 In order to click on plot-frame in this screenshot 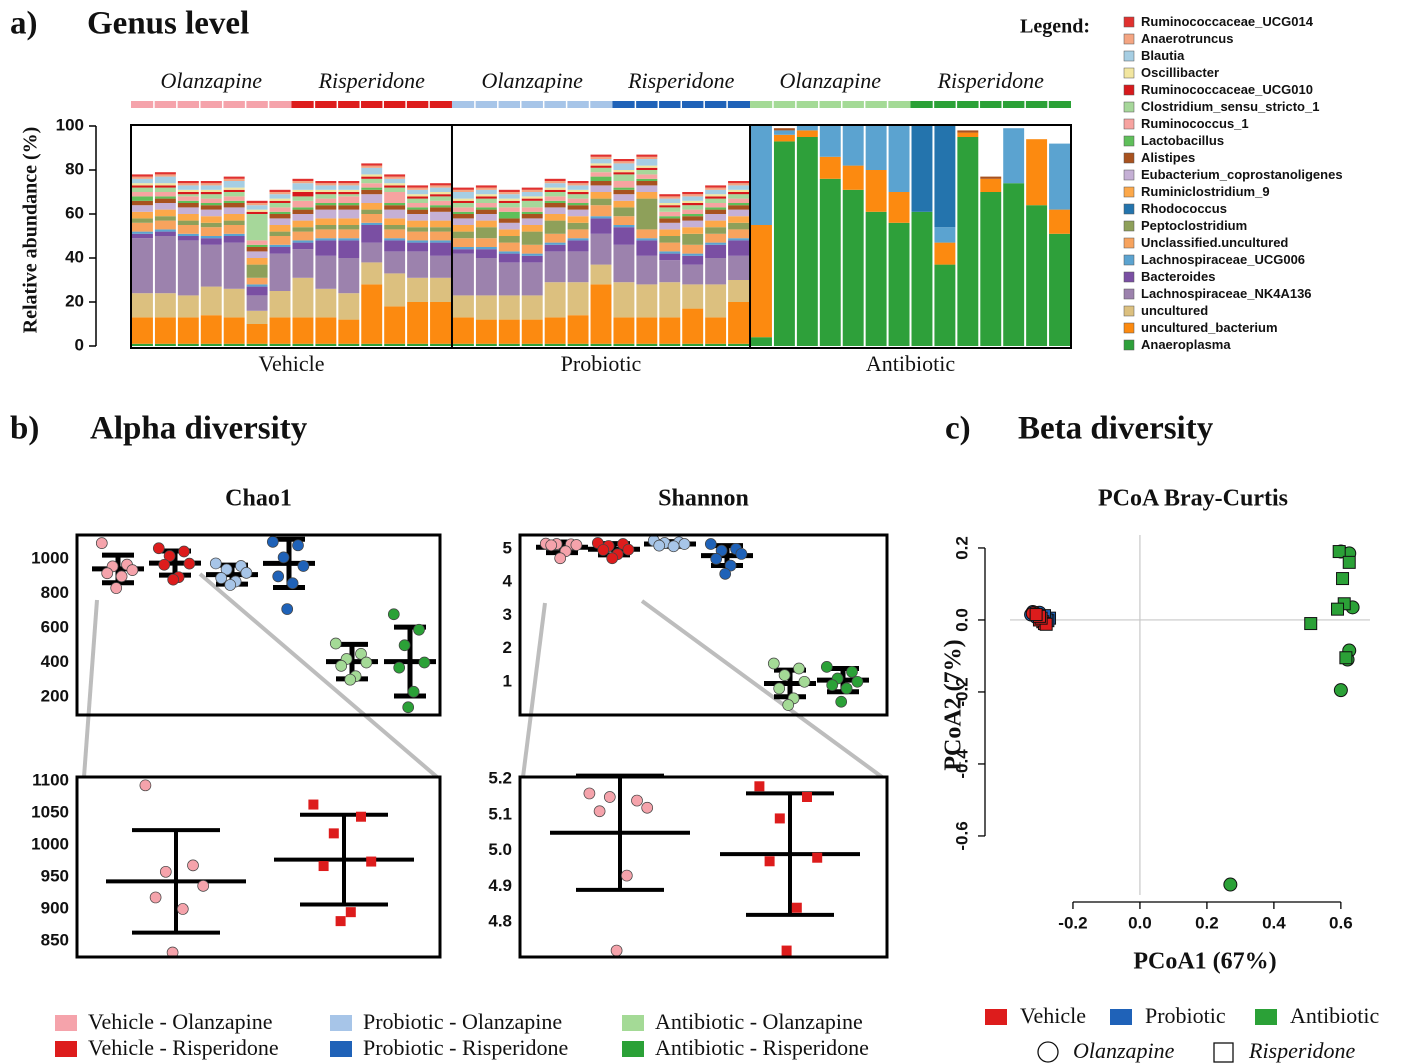, I will do `click(703, 625)`.